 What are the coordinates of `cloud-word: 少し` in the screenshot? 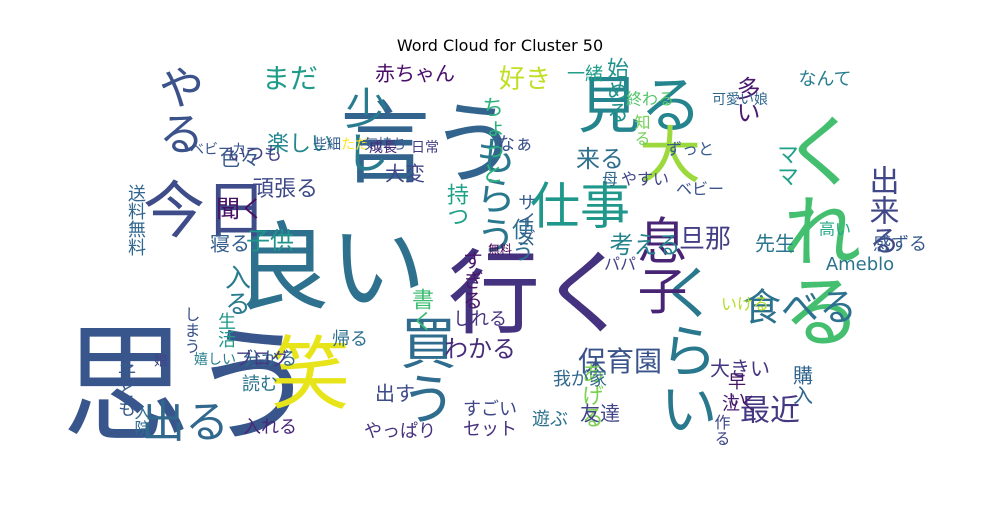 It's located at (362, 130).